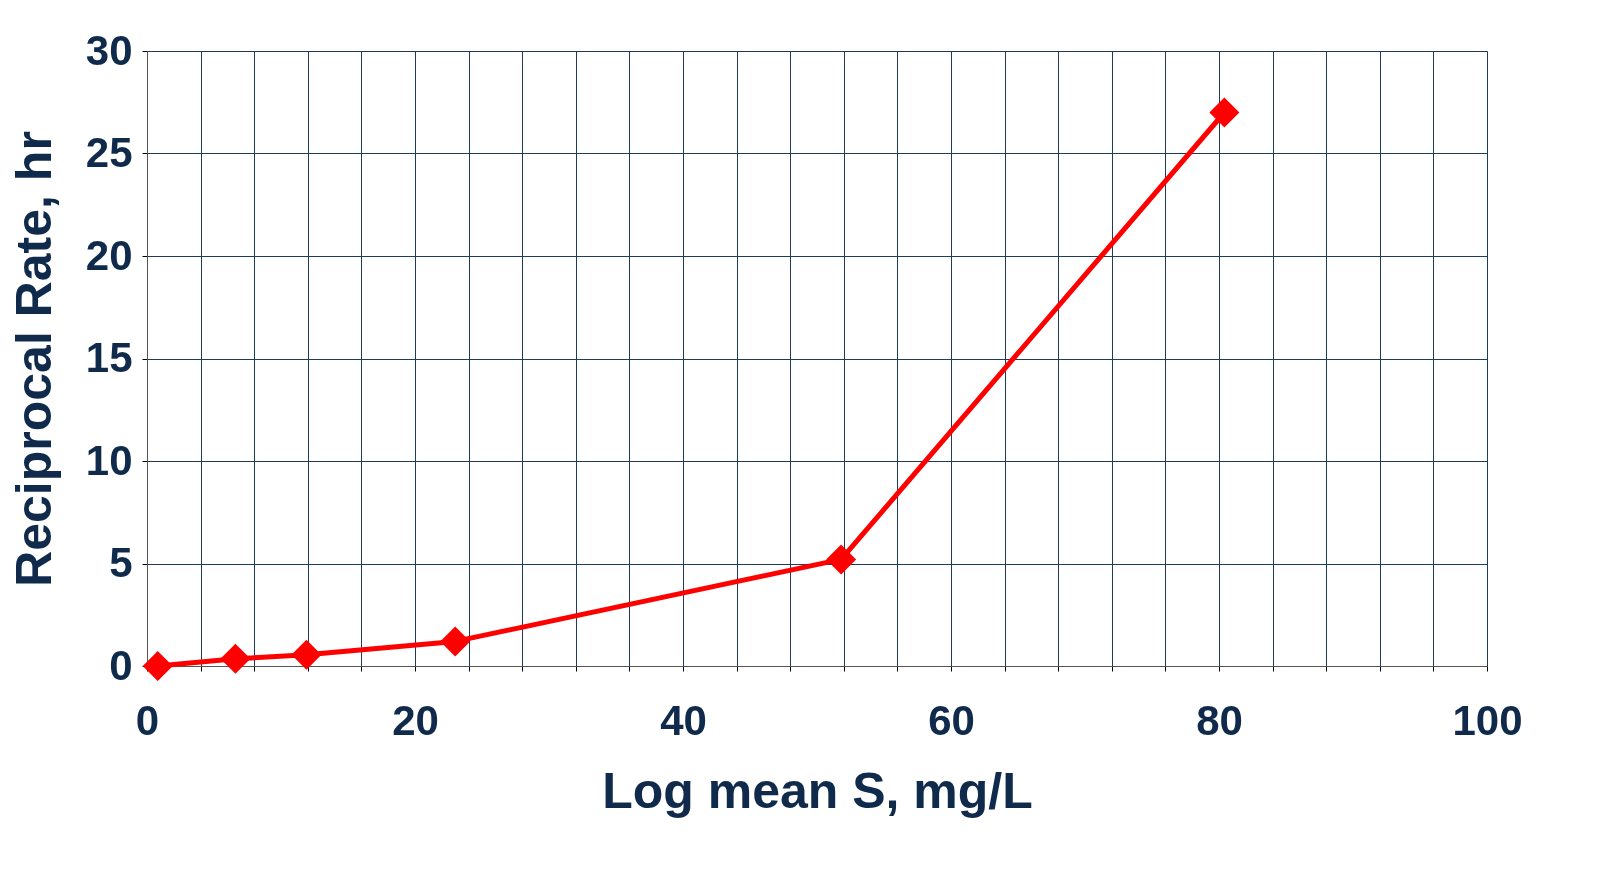  What do you see at coordinates (121, 665) in the screenshot?
I see `y-tick-label: 0` at bounding box center [121, 665].